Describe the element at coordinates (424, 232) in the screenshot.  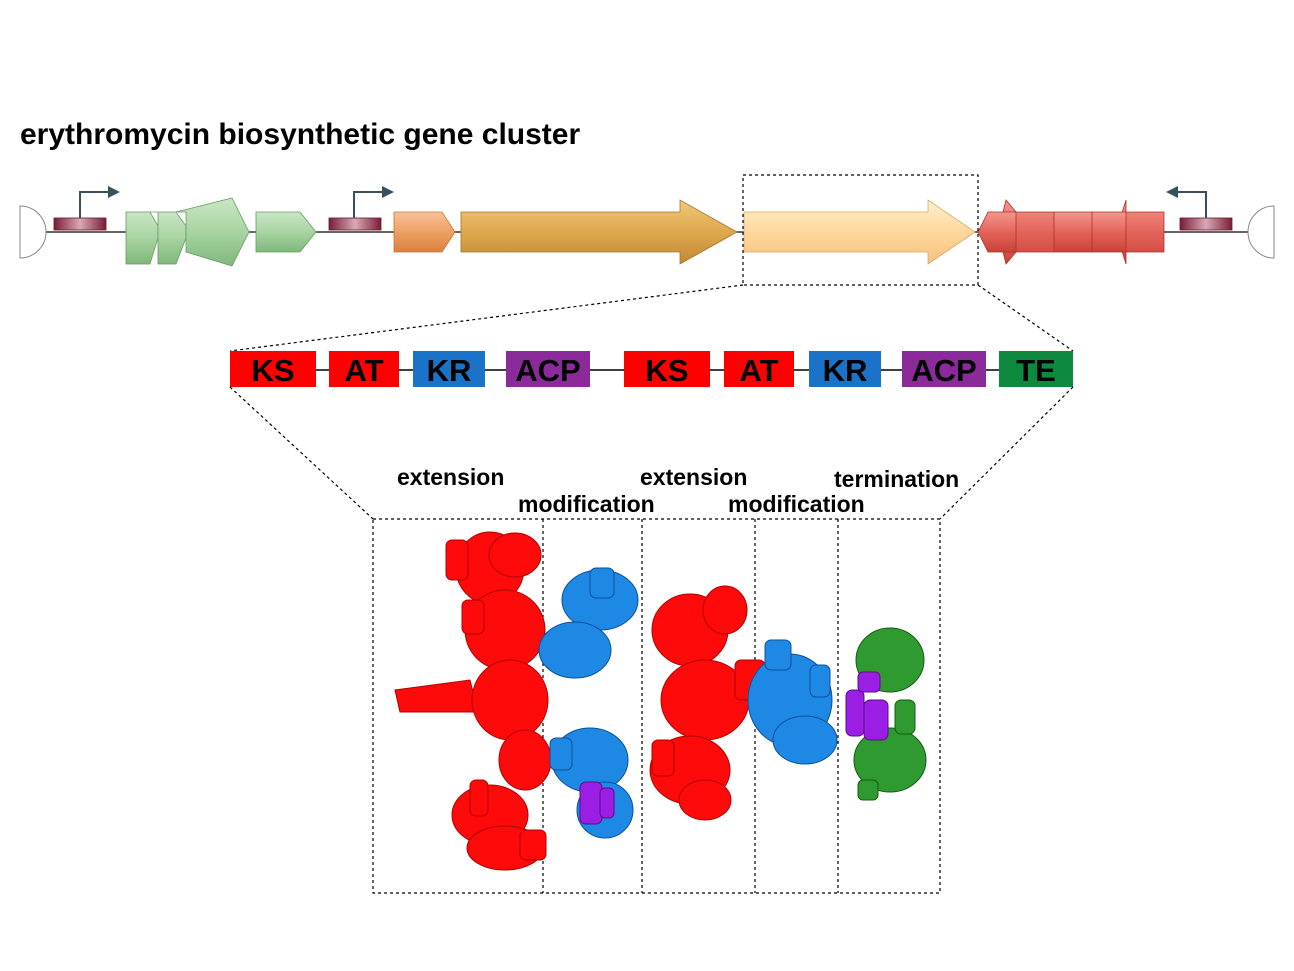
I see `gene-arrow-orange` at that location.